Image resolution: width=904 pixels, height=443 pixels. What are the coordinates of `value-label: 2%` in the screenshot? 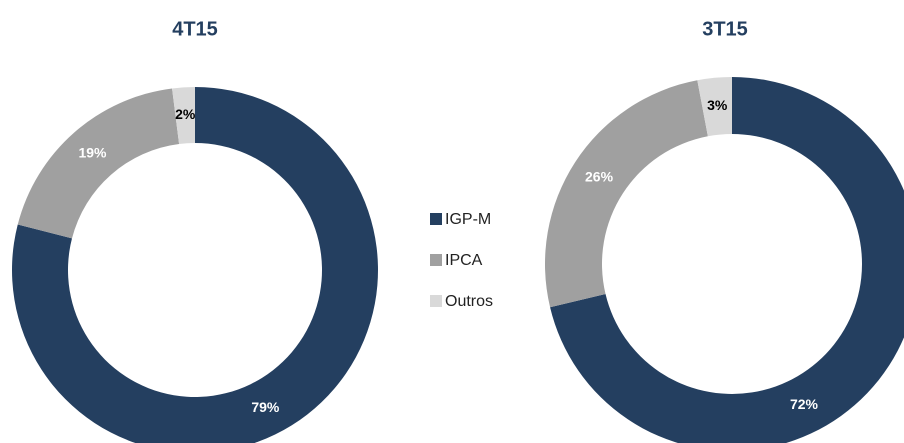 It's located at (185, 114).